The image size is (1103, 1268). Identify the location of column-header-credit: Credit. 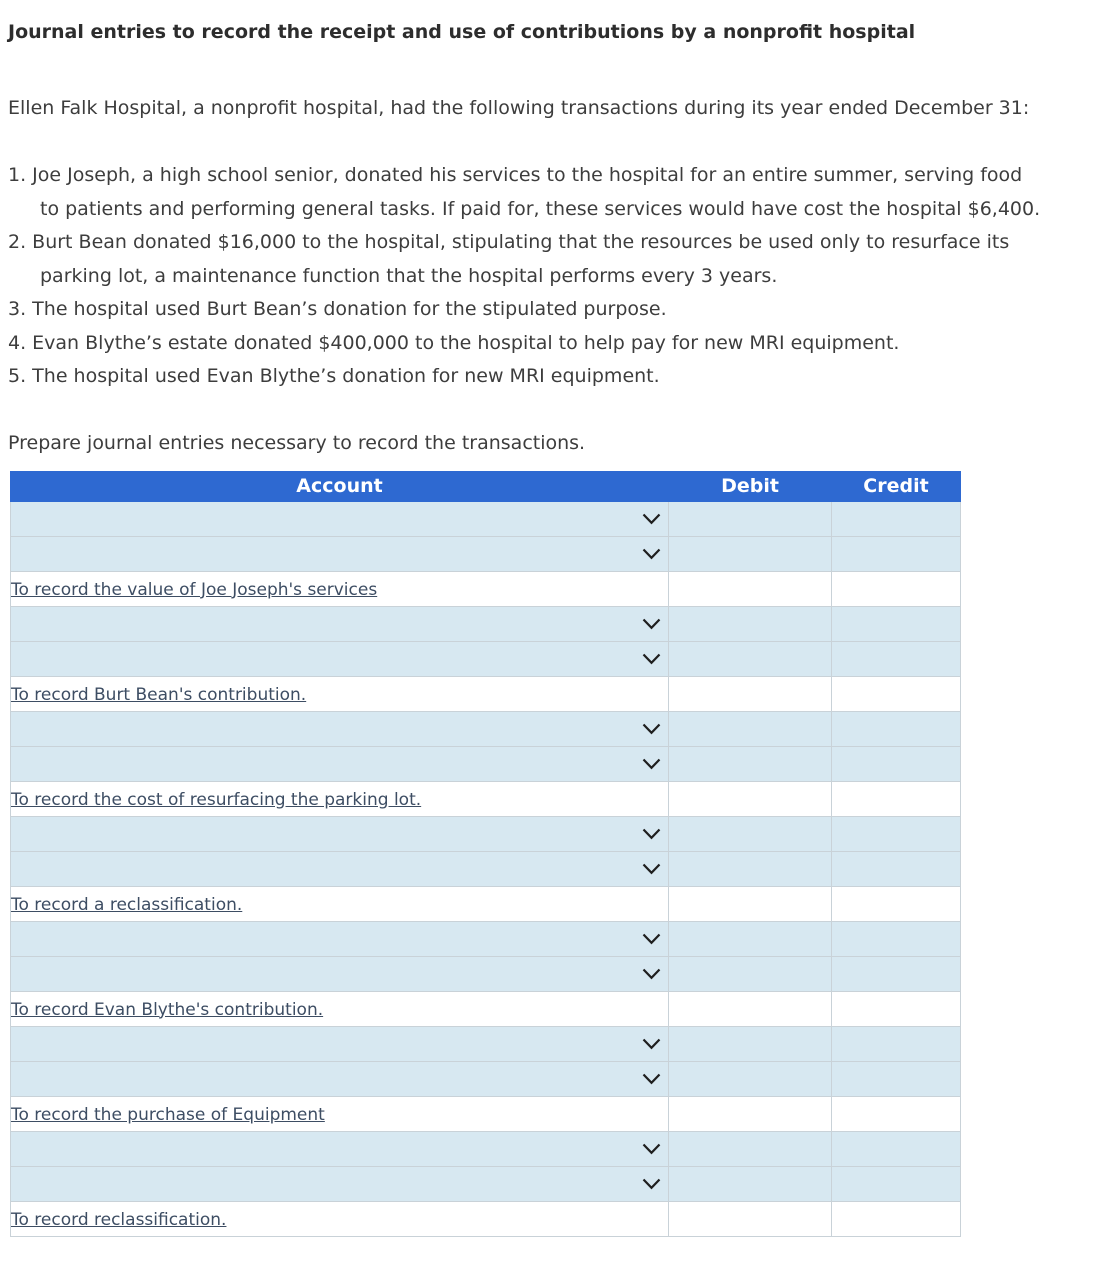
(896, 486).